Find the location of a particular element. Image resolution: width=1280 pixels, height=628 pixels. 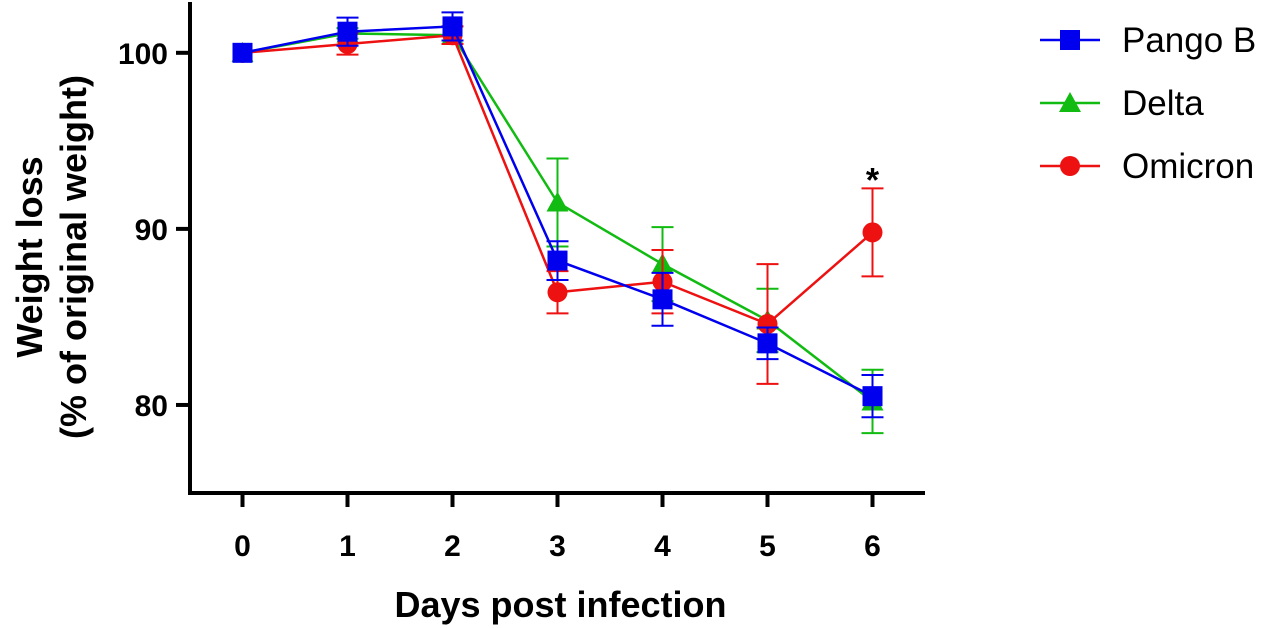

significance-annotation: * is located at coordinates (873, 180).